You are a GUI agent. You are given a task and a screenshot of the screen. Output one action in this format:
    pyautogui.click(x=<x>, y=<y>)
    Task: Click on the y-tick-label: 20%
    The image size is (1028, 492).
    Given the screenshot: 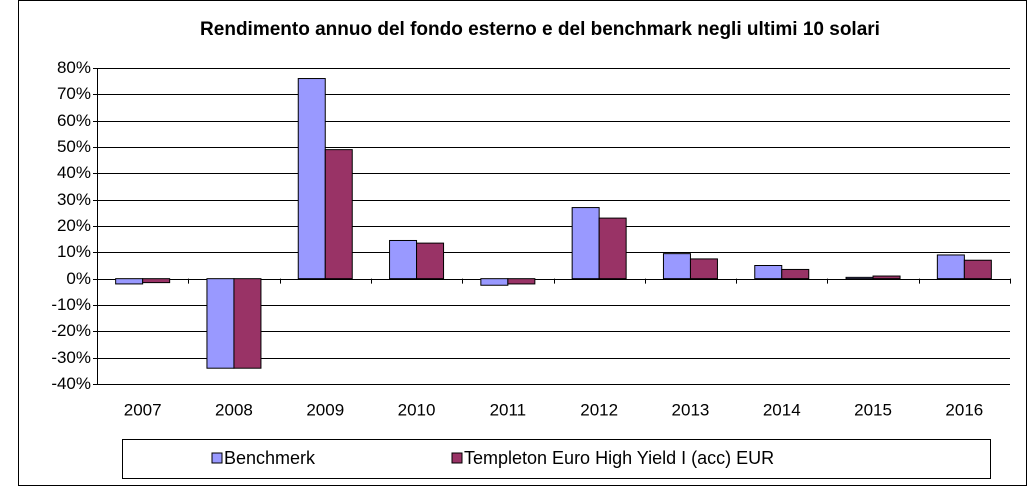 What is the action you would take?
    pyautogui.click(x=74, y=225)
    